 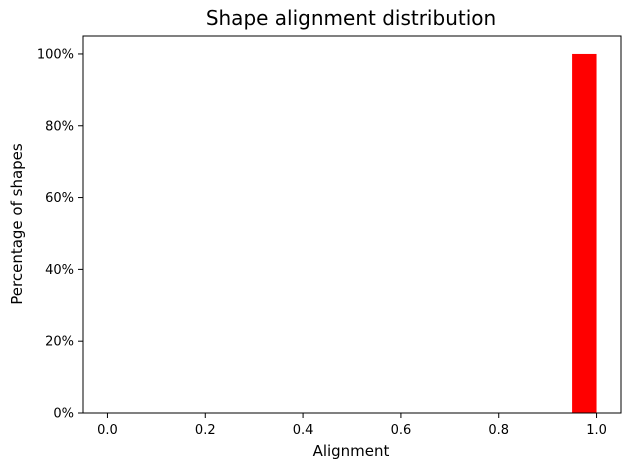 What do you see at coordinates (59, 126) in the screenshot?
I see `y-tick-label-4: 80%` at bounding box center [59, 126].